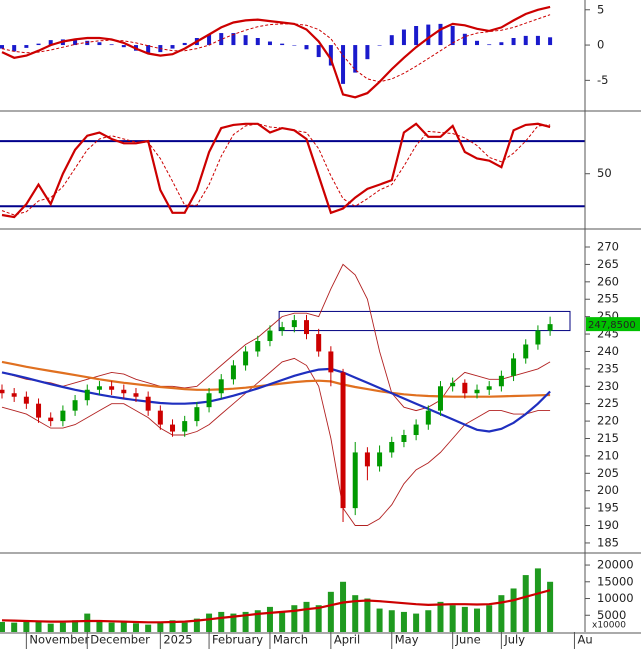 The height and width of the screenshot is (649, 641). I want to click on y-tick-label: 230, so click(608, 386).